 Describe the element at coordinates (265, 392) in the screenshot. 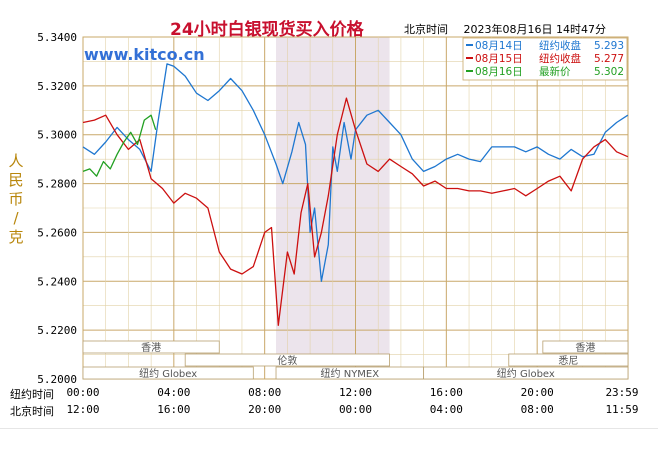

I see `ny-time-tick-label: 08:00` at that location.